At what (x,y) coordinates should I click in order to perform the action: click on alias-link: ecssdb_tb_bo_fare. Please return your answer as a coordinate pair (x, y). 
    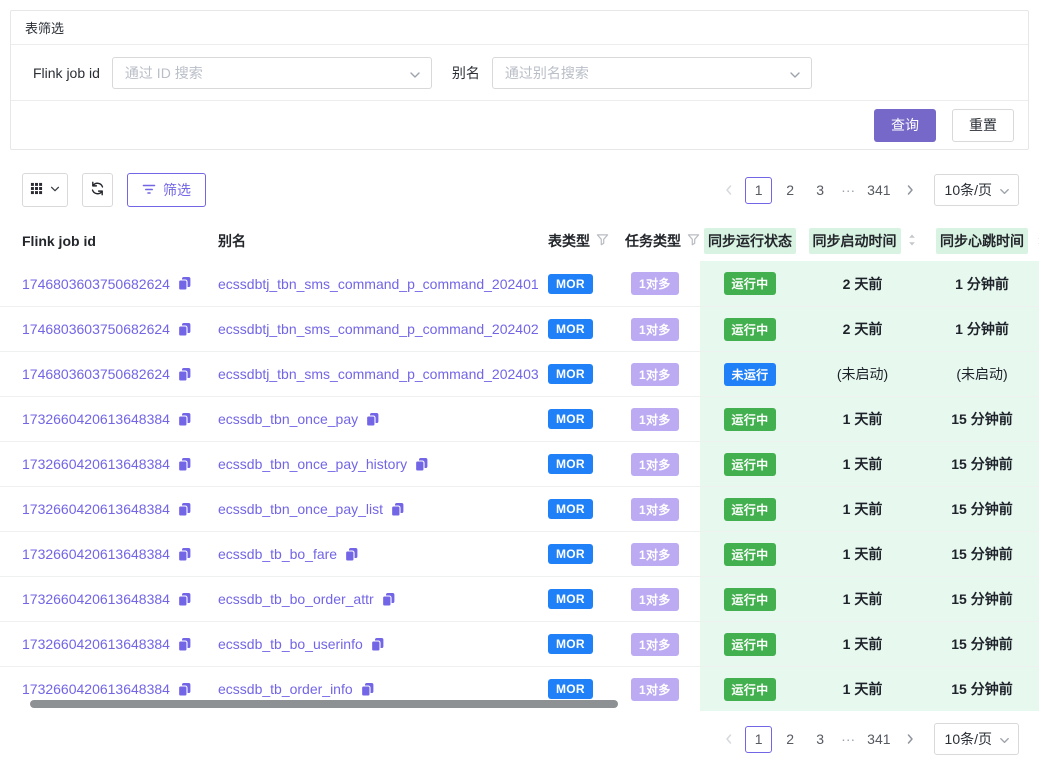
    Looking at the image, I should click on (278, 554).